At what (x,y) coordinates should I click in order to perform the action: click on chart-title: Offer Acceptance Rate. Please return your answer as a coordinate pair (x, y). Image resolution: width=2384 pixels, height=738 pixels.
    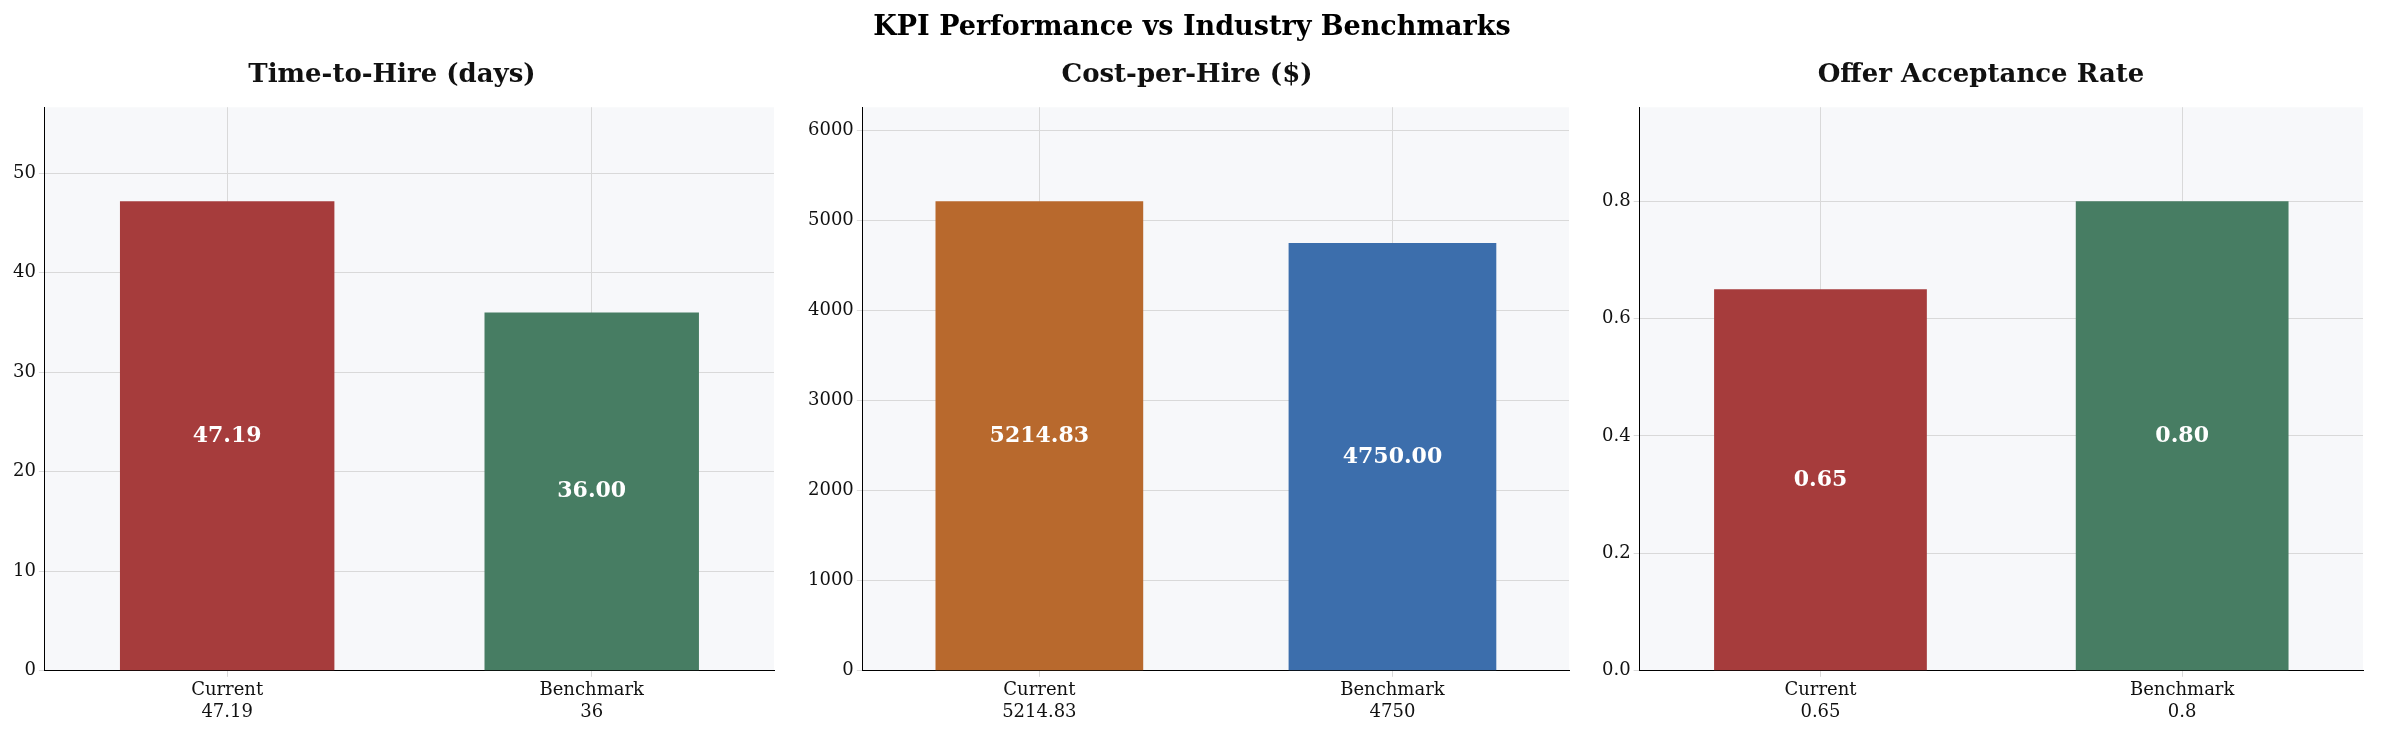
    Looking at the image, I should click on (1981, 73).